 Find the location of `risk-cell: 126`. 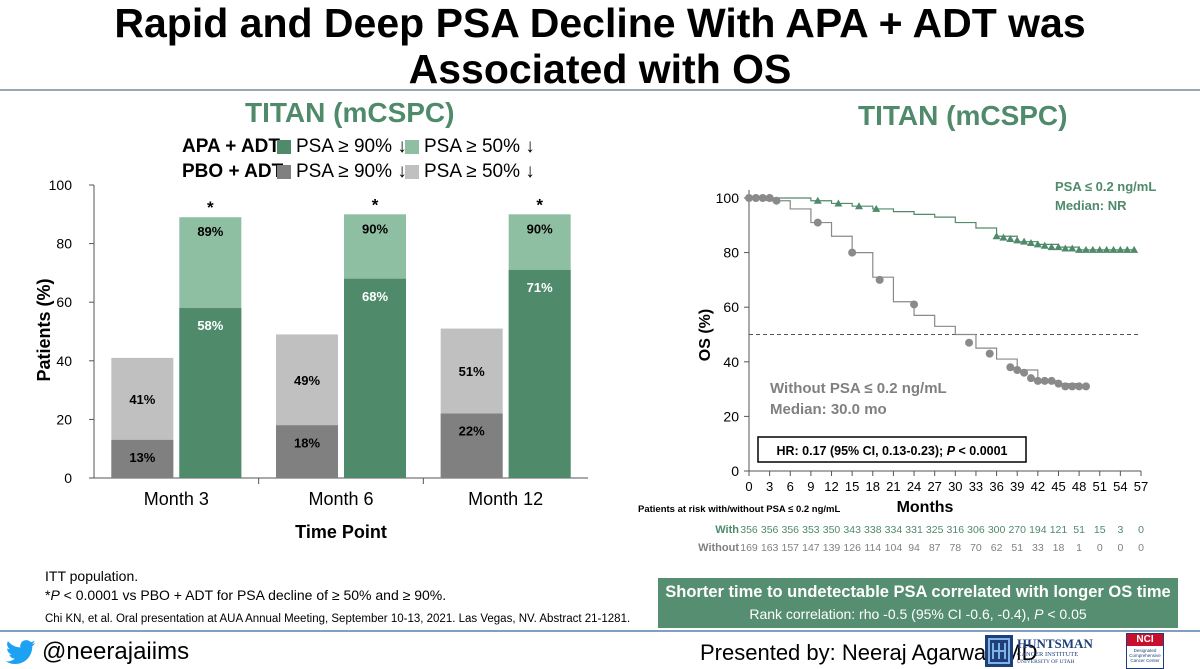

risk-cell: 126 is located at coordinates (852, 548).